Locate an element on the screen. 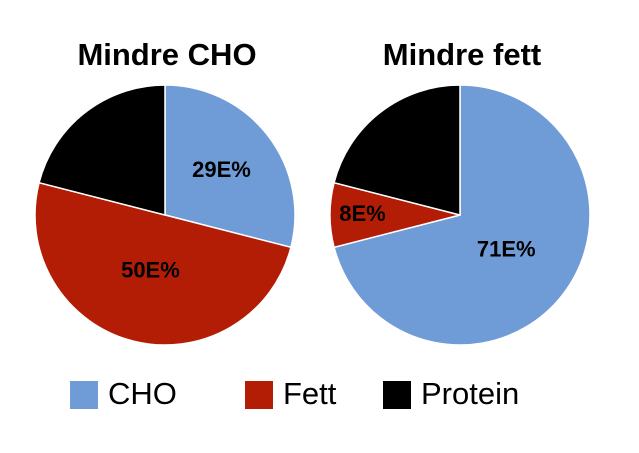  legend-label: Fett is located at coordinates (310, 393).